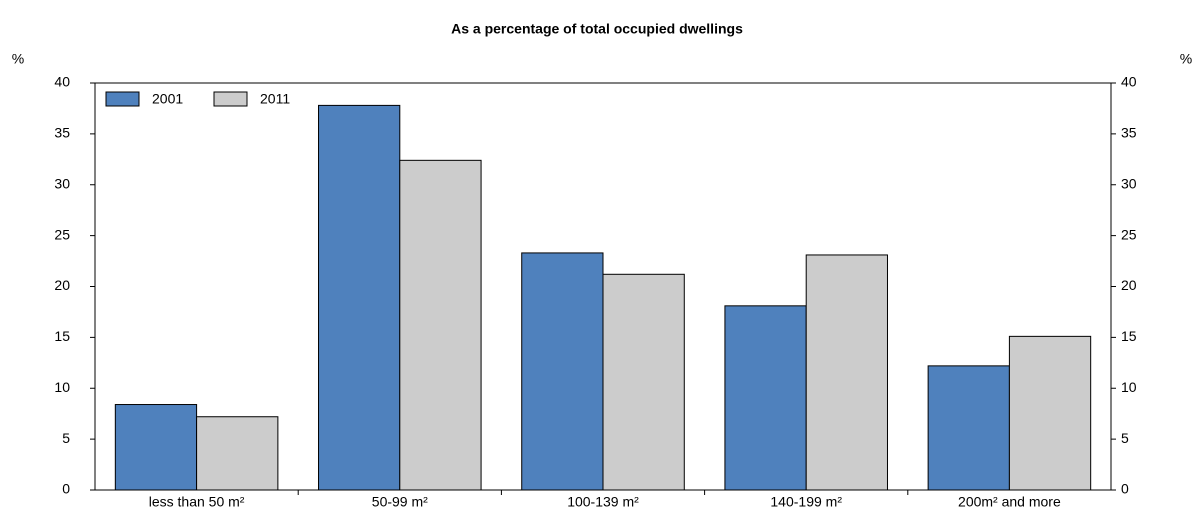 The width and height of the screenshot is (1194, 511). What do you see at coordinates (1186, 59) in the screenshot?
I see `y2-axis-label: %` at bounding box center [1186, 59].